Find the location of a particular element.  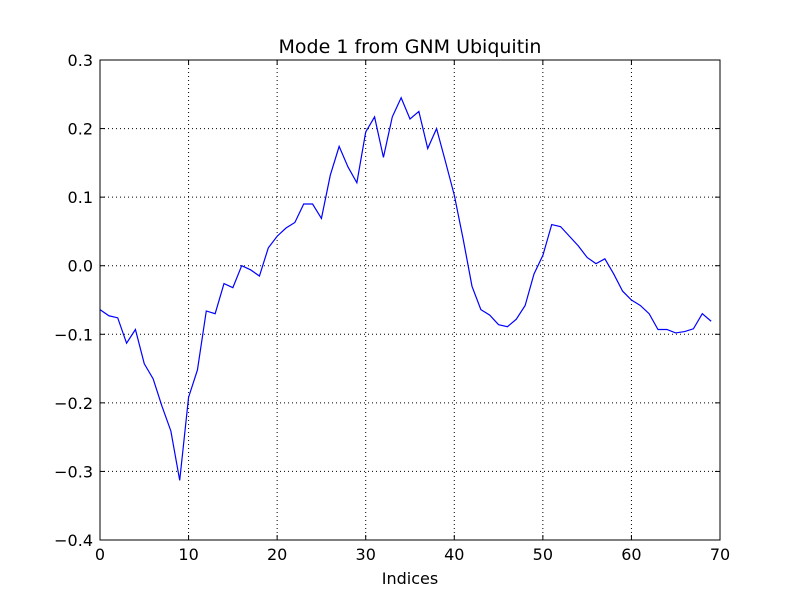

y-tick-label: −0.1 is located at coordinates (73, 334).